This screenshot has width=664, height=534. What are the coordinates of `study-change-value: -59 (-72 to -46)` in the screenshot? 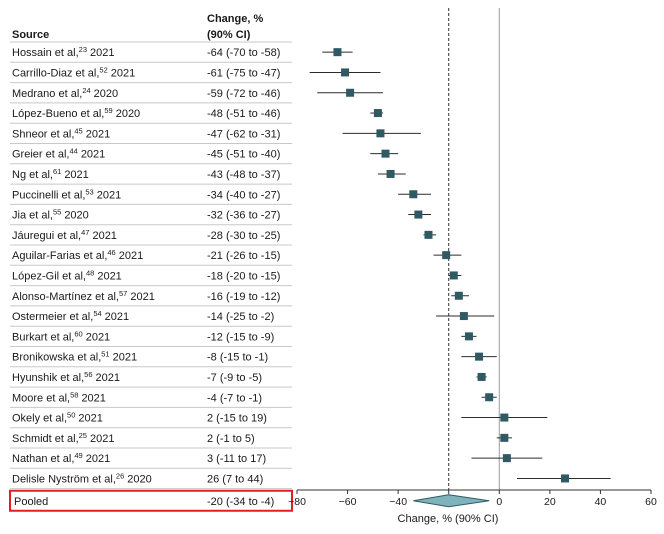 It's located at (243, 94).